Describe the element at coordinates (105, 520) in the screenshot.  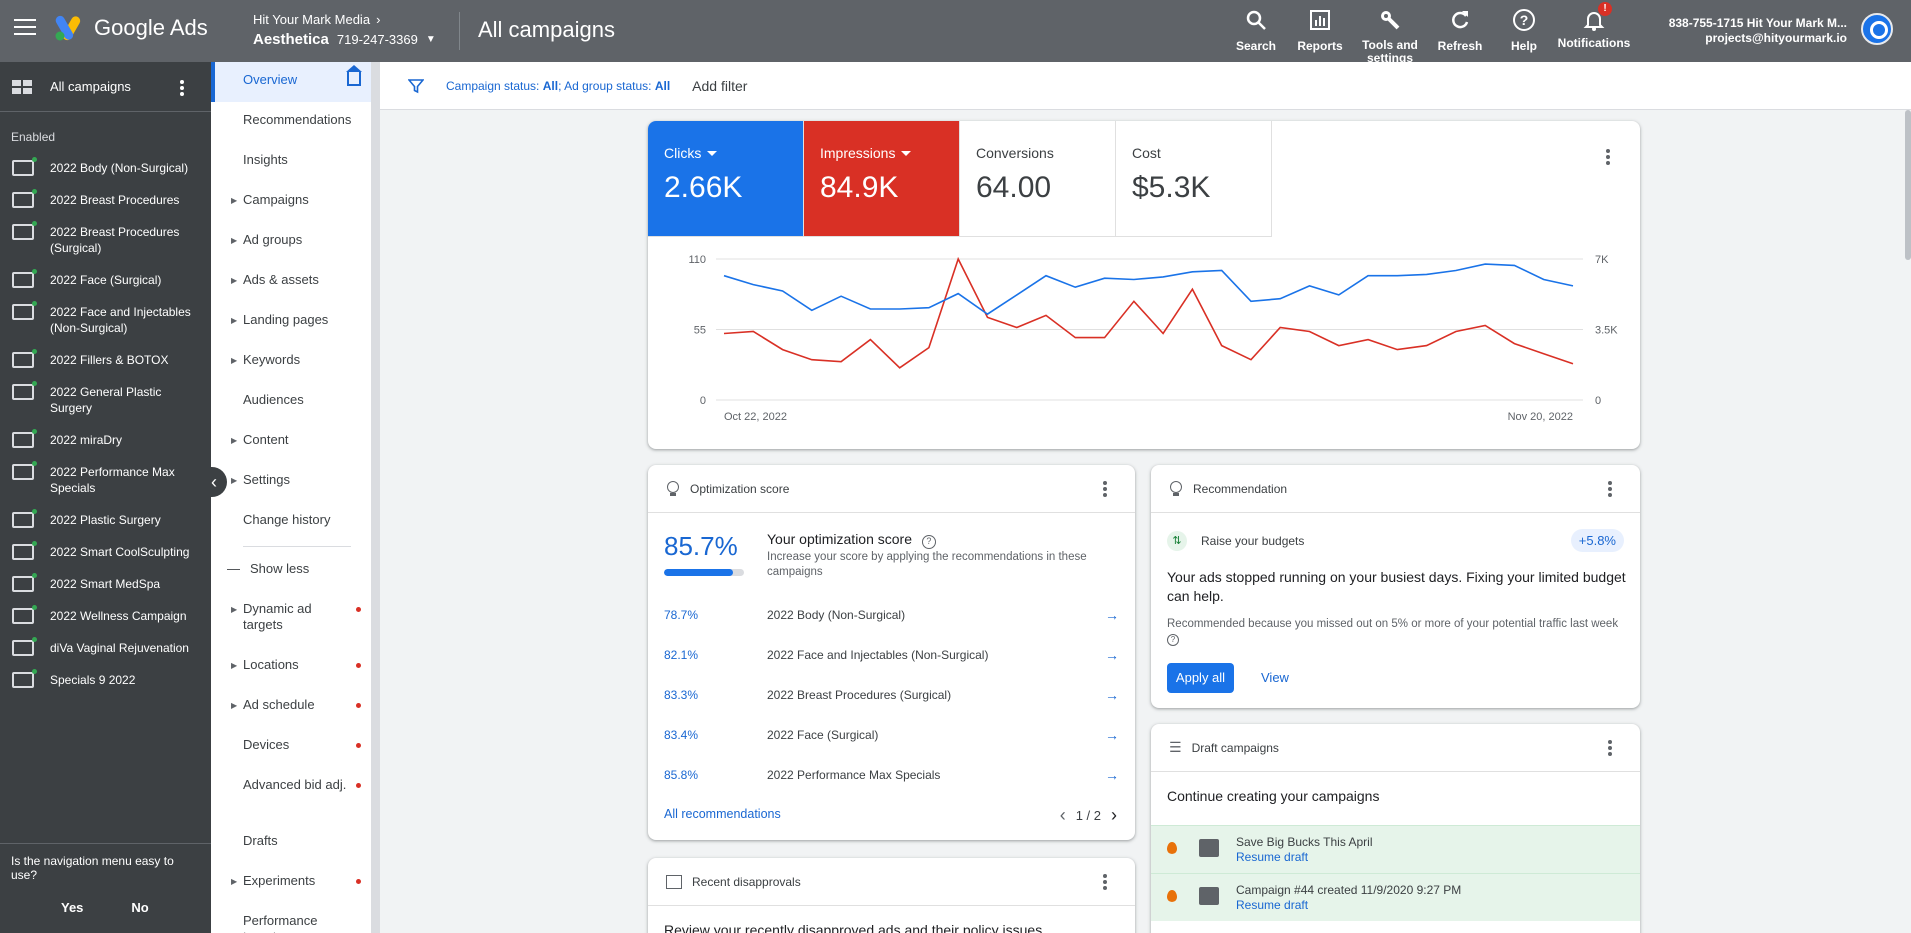
I see `campaign-list-item: 2022 Plastic Surgery` at that location.